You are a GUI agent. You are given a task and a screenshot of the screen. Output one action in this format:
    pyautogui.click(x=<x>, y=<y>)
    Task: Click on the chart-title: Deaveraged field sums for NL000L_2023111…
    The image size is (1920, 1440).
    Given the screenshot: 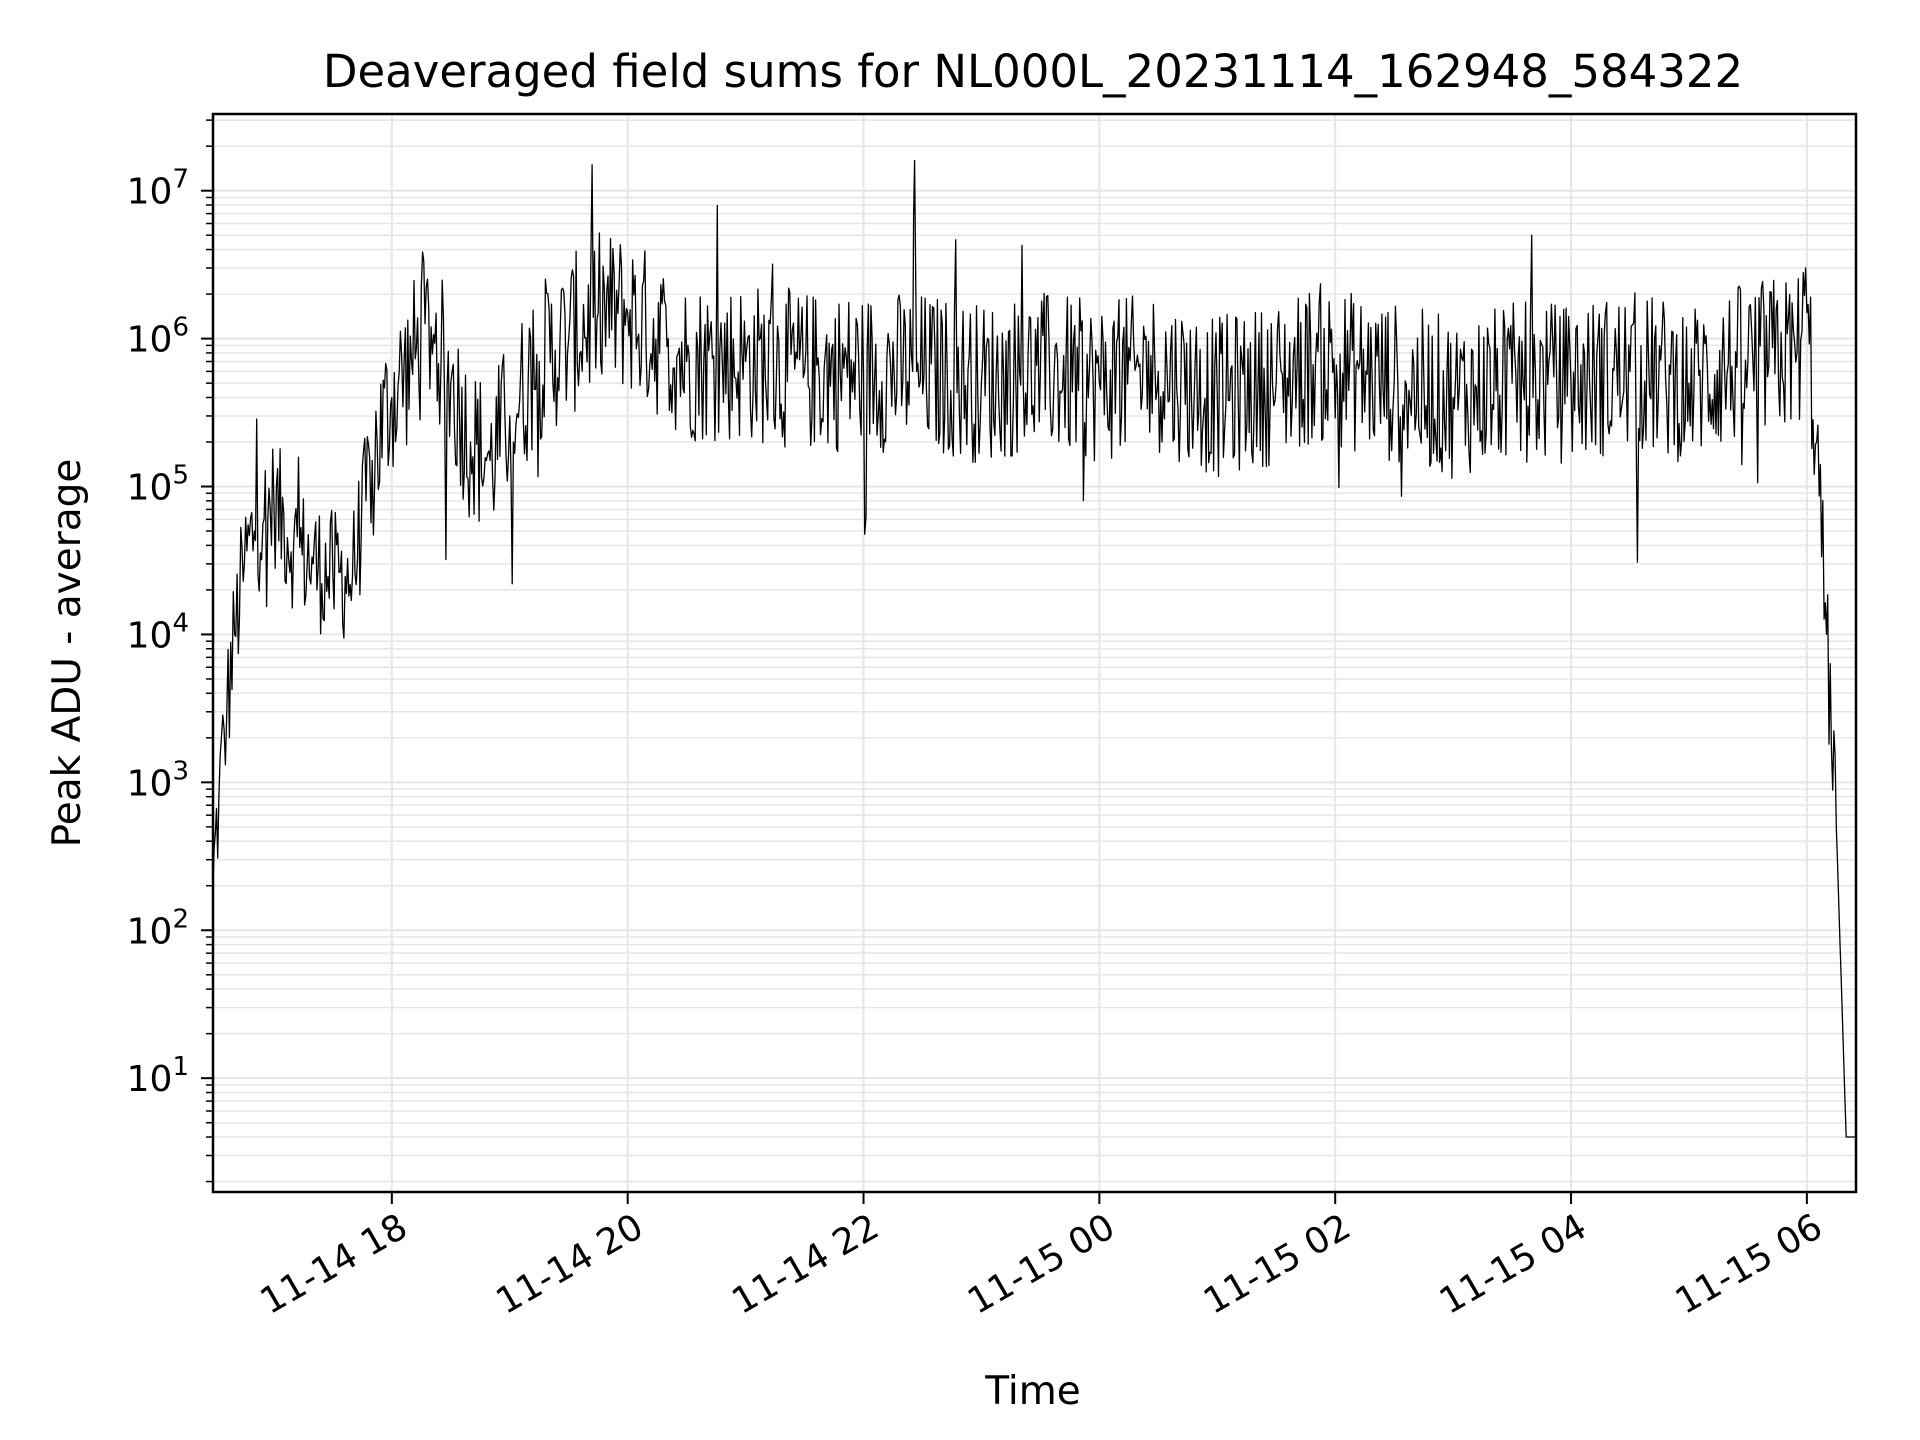 What is the action you would take?
    pyautogui.click(x=1033, y=71)
    